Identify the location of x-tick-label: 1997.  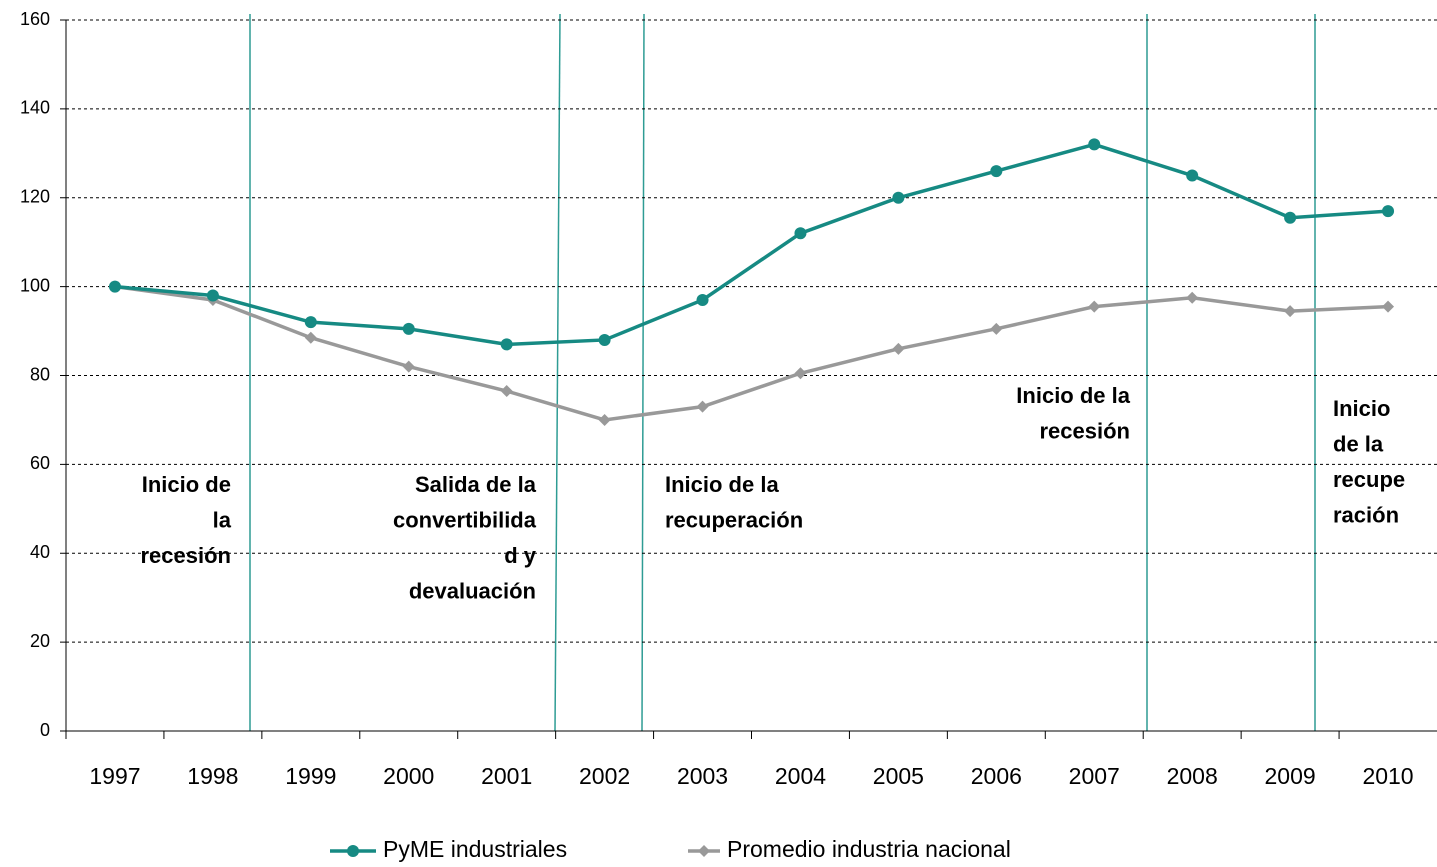
(114, 776).